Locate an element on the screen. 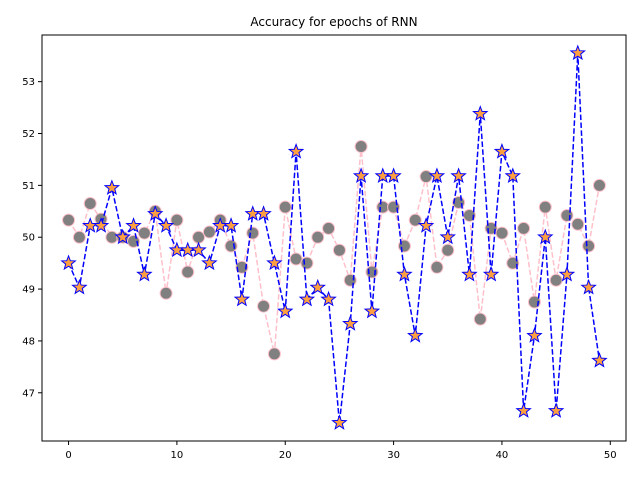 This screenshot has width=640, height=480. y-tick-label: 50 is located at coordinates (28, 238).